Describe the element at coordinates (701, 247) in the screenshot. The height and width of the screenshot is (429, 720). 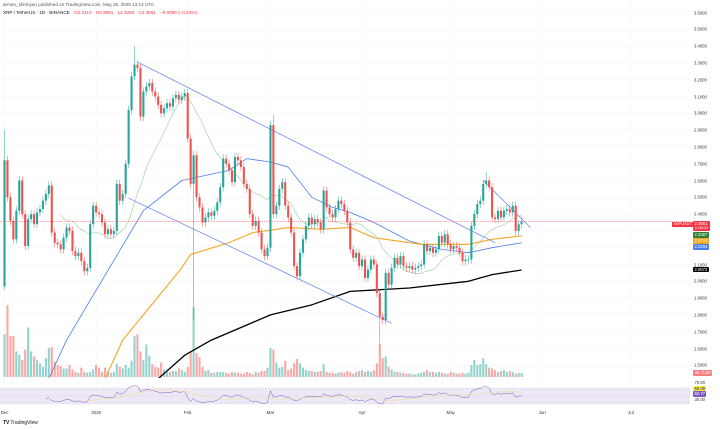
I see `ma-blue-label: 2.2293` at that location.